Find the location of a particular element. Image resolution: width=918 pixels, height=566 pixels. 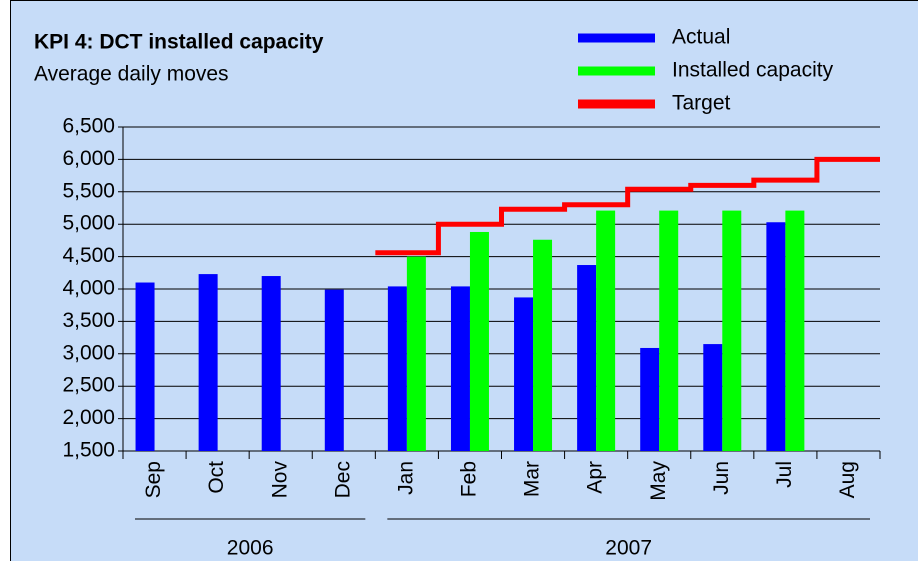

x-tick-label: Nov is located at coordinates (279, 480).